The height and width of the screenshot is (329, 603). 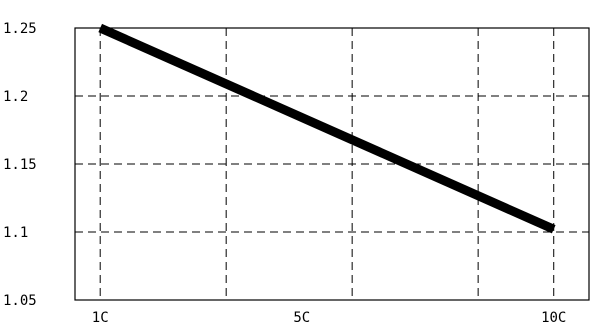 I want to click on x-tick-label-2: 10C, so click(x=553, y=318).